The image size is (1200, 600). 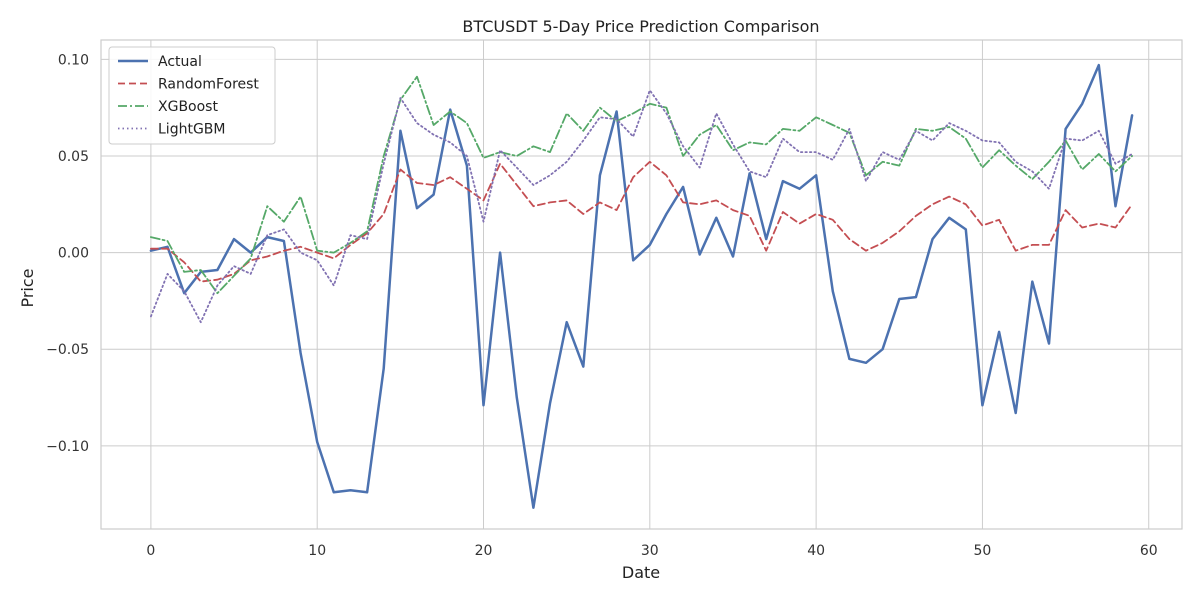 I want to click on y-tick-label: −0.05, so click(x=67, y=350).